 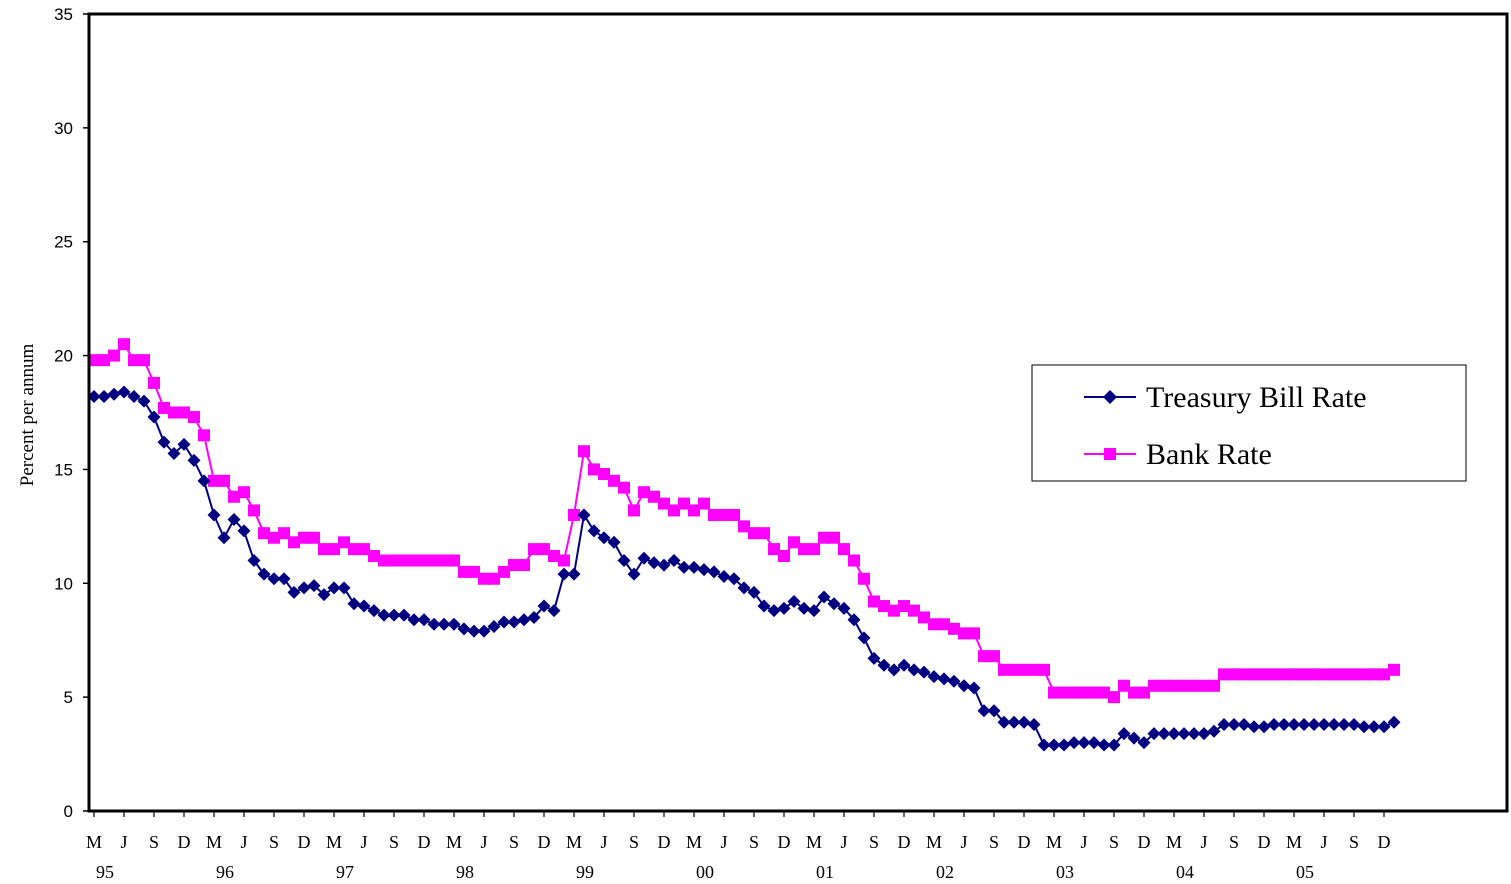 I want to click on legend-marker-bank-rate, so click(x=1110, y=454).